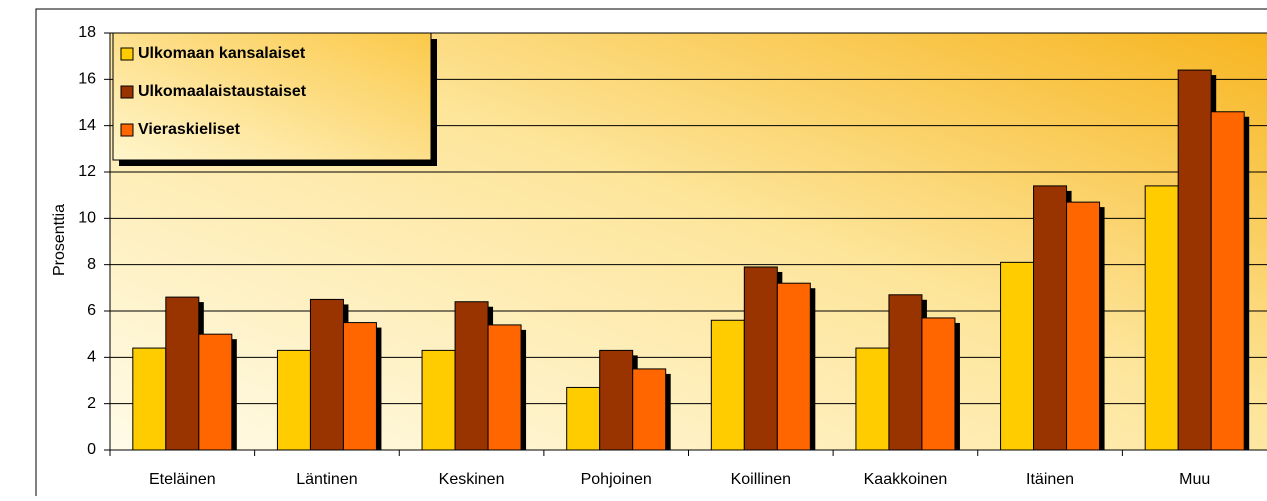  Describe the element at coordinates (59, 240) in the screenshot. I see `y-axis-label: Prosenttia` at that location.